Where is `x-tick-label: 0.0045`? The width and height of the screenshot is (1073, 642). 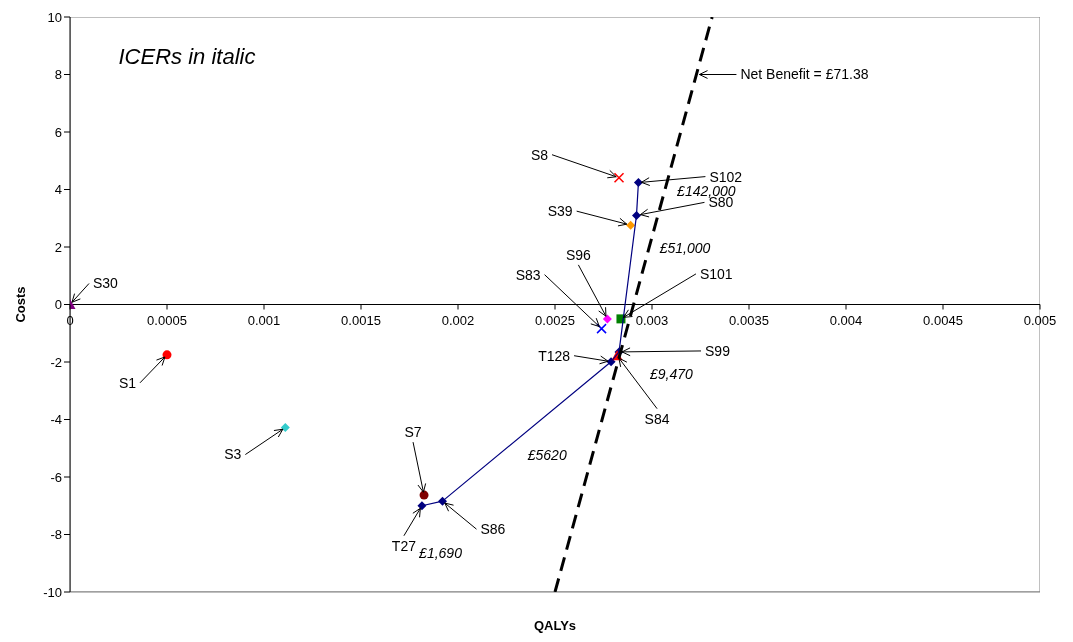 x-tick-label: 0.0045 is located at coordinates (943, 320).